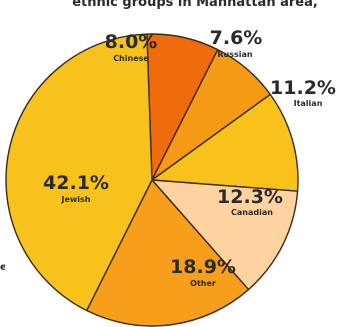 The image size is (351, 327). Describe the element at coordinates (225, 235) in the screenshot. I see `pie-slice-canadian` at that location.